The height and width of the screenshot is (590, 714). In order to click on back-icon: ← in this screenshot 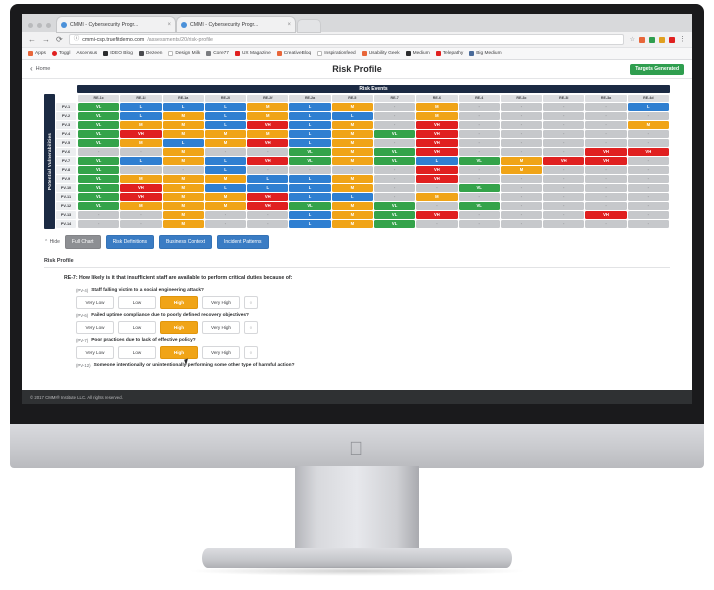, I will do `click(32, 39)`.